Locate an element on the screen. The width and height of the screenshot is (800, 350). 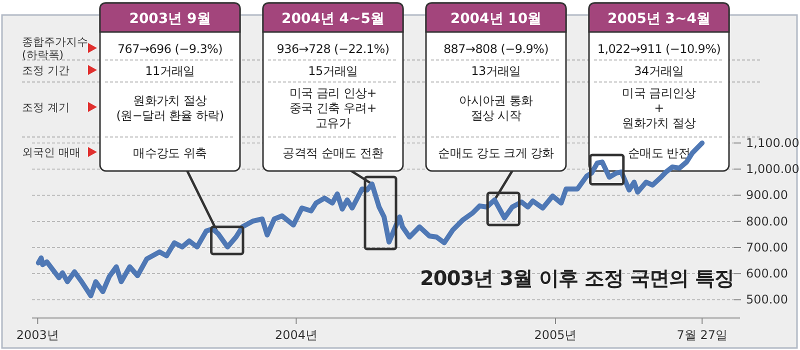
annotation: 2004년 10월 is located at coordinates (496, 19).